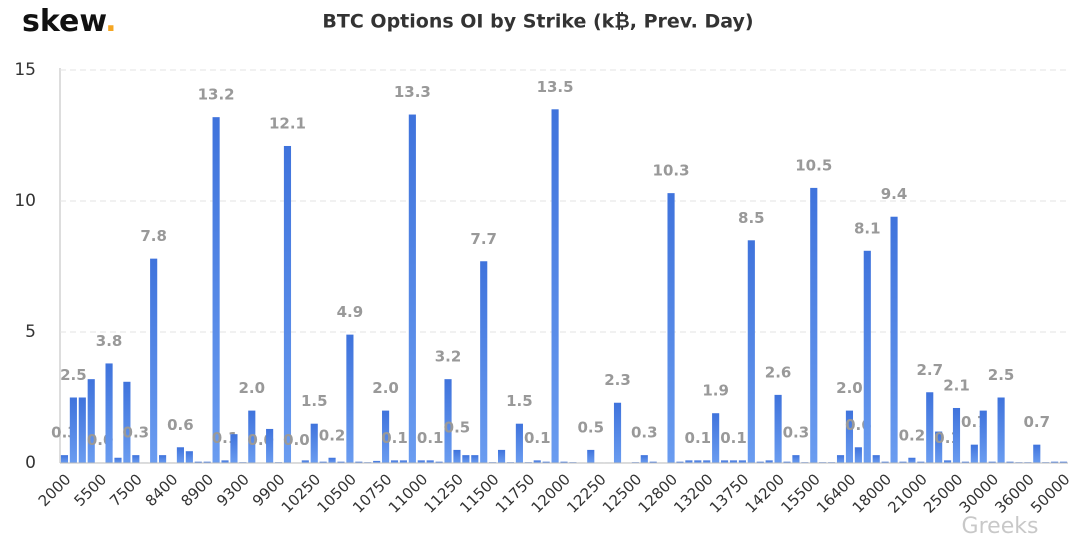 This screenshot has width=1080, height=543. What do you see at coordinates (90, 490) in the screenshot?
I see `x-tick-label: 5500` at bounding box center [90, 490].